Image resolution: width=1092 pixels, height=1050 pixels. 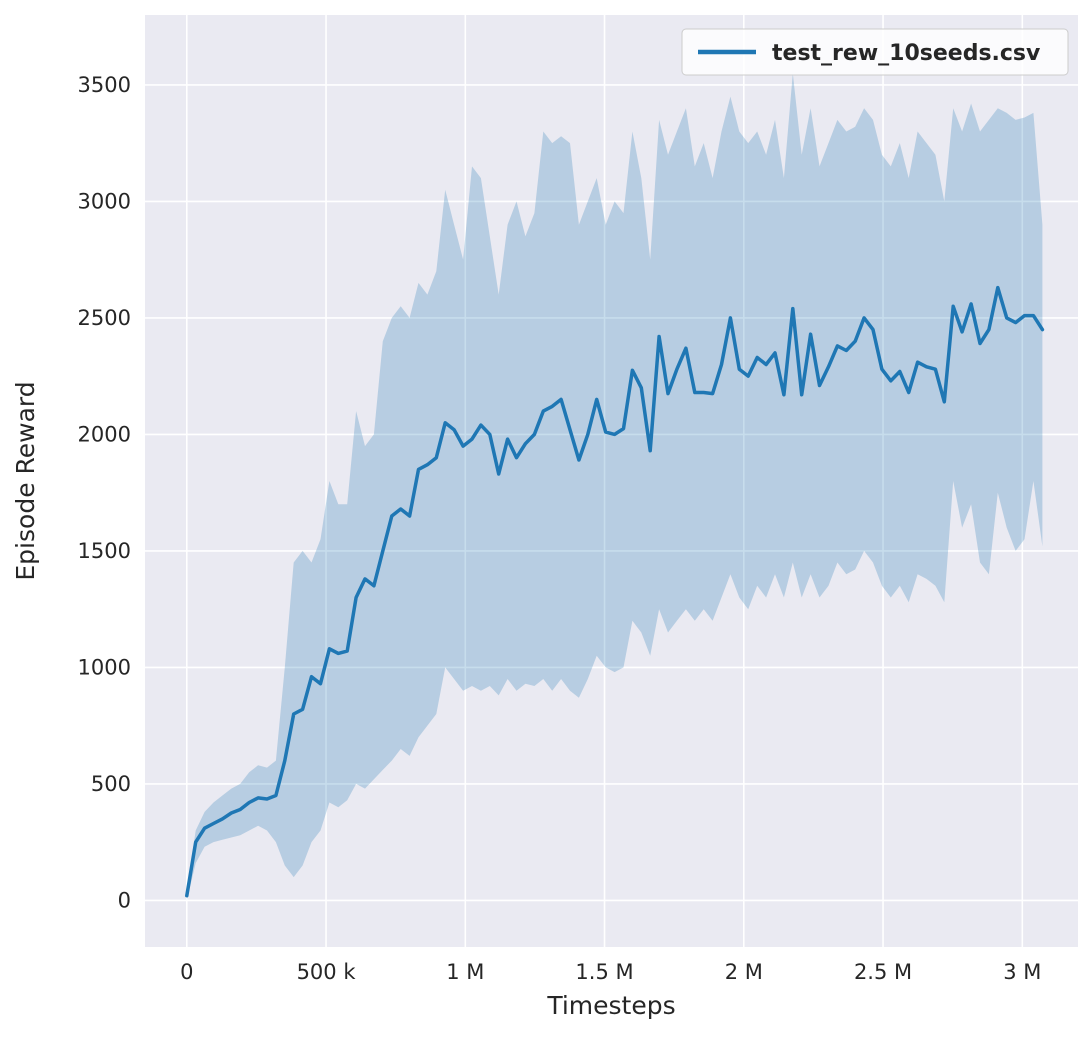 What do you see at coordinates (327, 972) in the screenshot?
I see `x-tick-label: 500 k` at bounding box center [327, 972].